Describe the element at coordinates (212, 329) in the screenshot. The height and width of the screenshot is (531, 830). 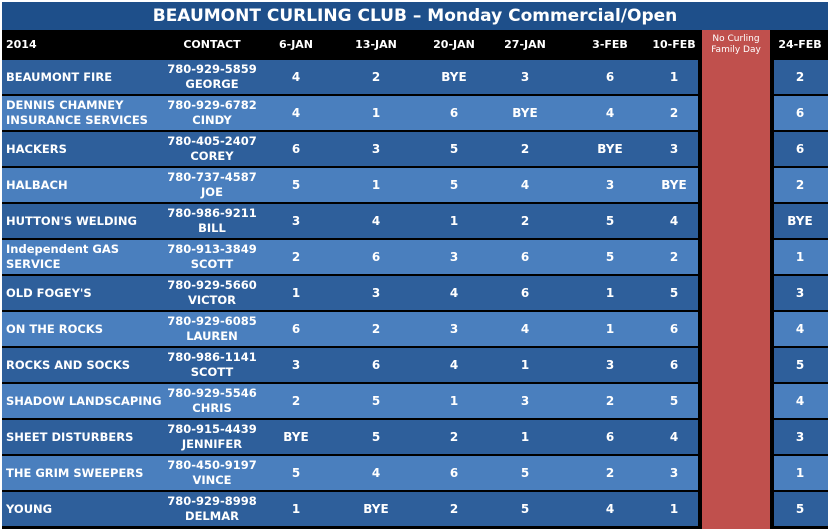
I see `contact-cell: 780-929-6085 LAUREN` at that location.